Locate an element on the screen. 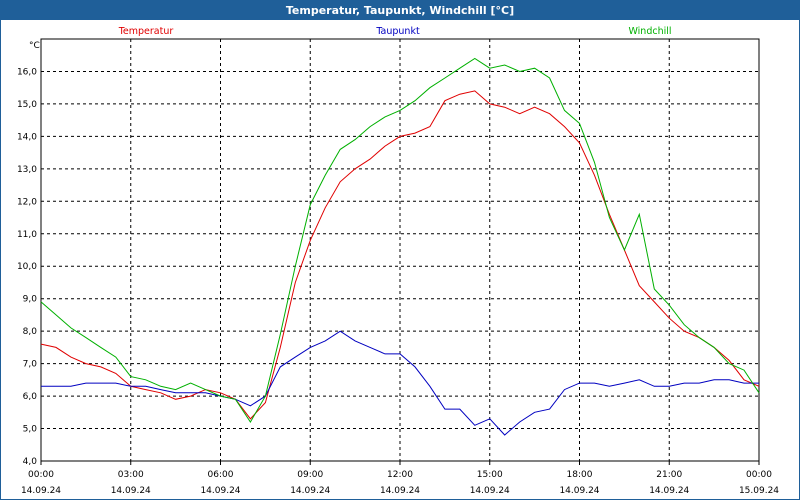  y-tick-label: 11,0 is located at coordinates (27, 235).